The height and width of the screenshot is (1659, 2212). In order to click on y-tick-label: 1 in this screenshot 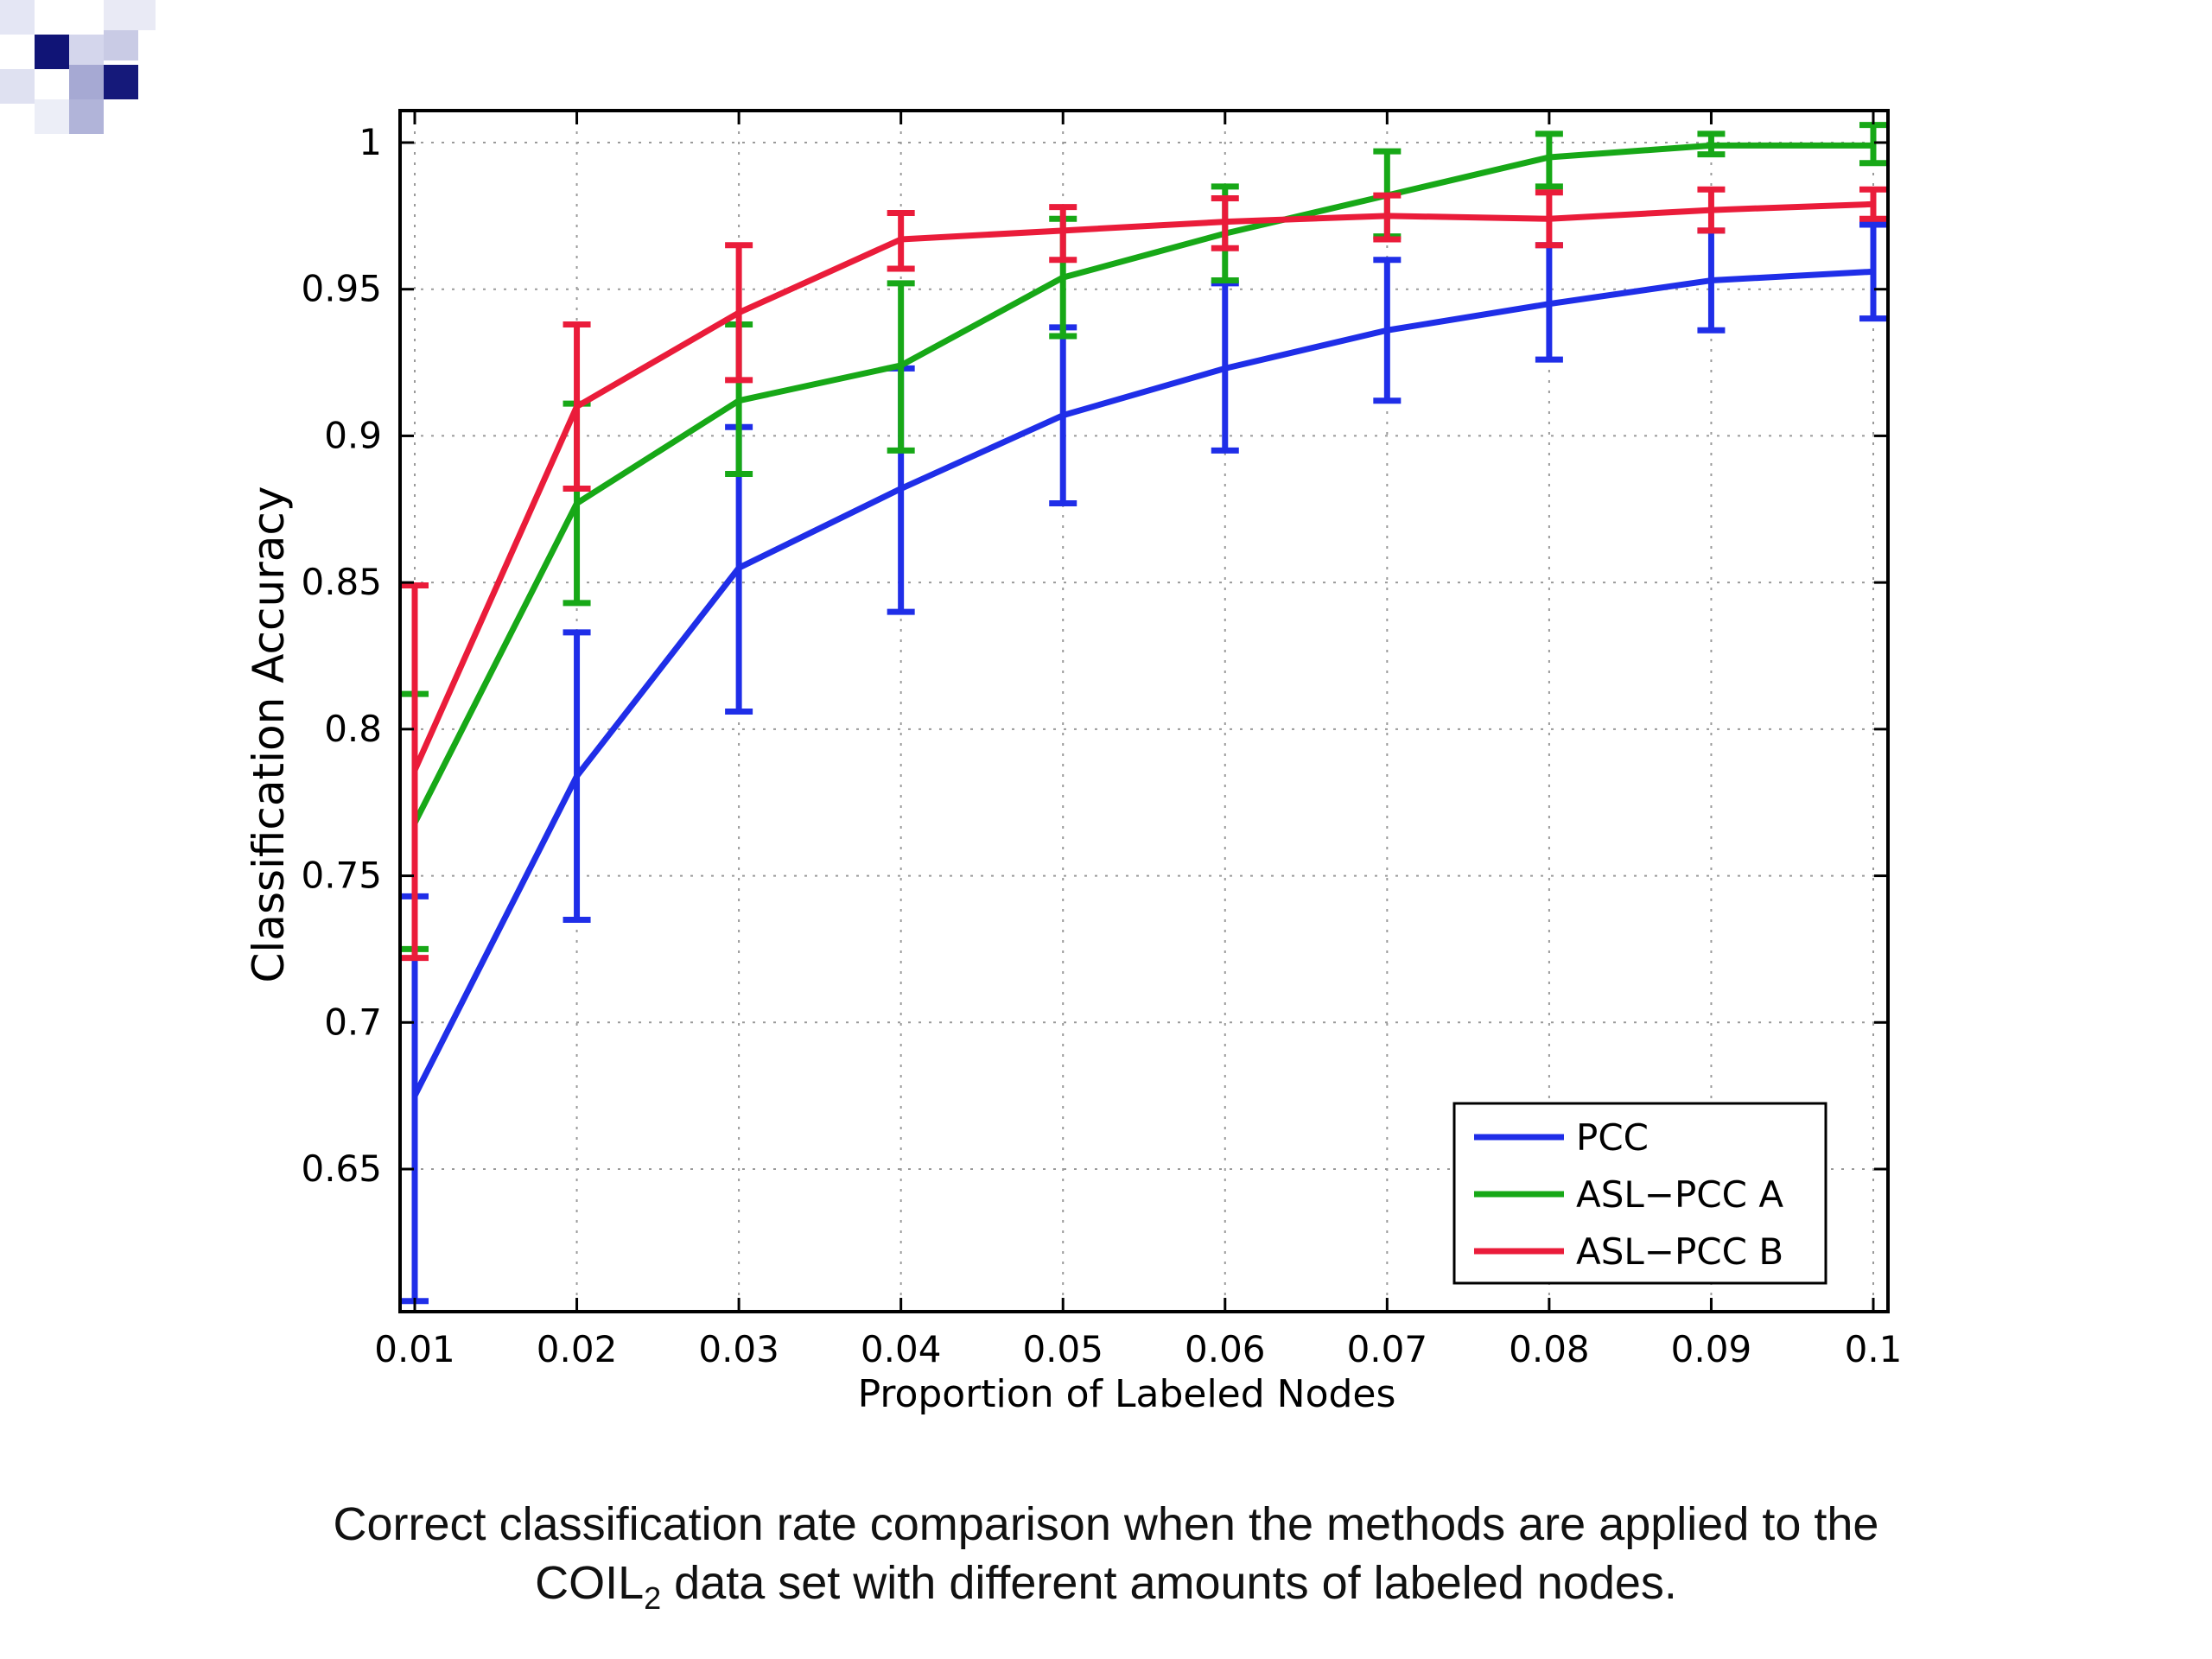, I will do `click(370, 142)`.